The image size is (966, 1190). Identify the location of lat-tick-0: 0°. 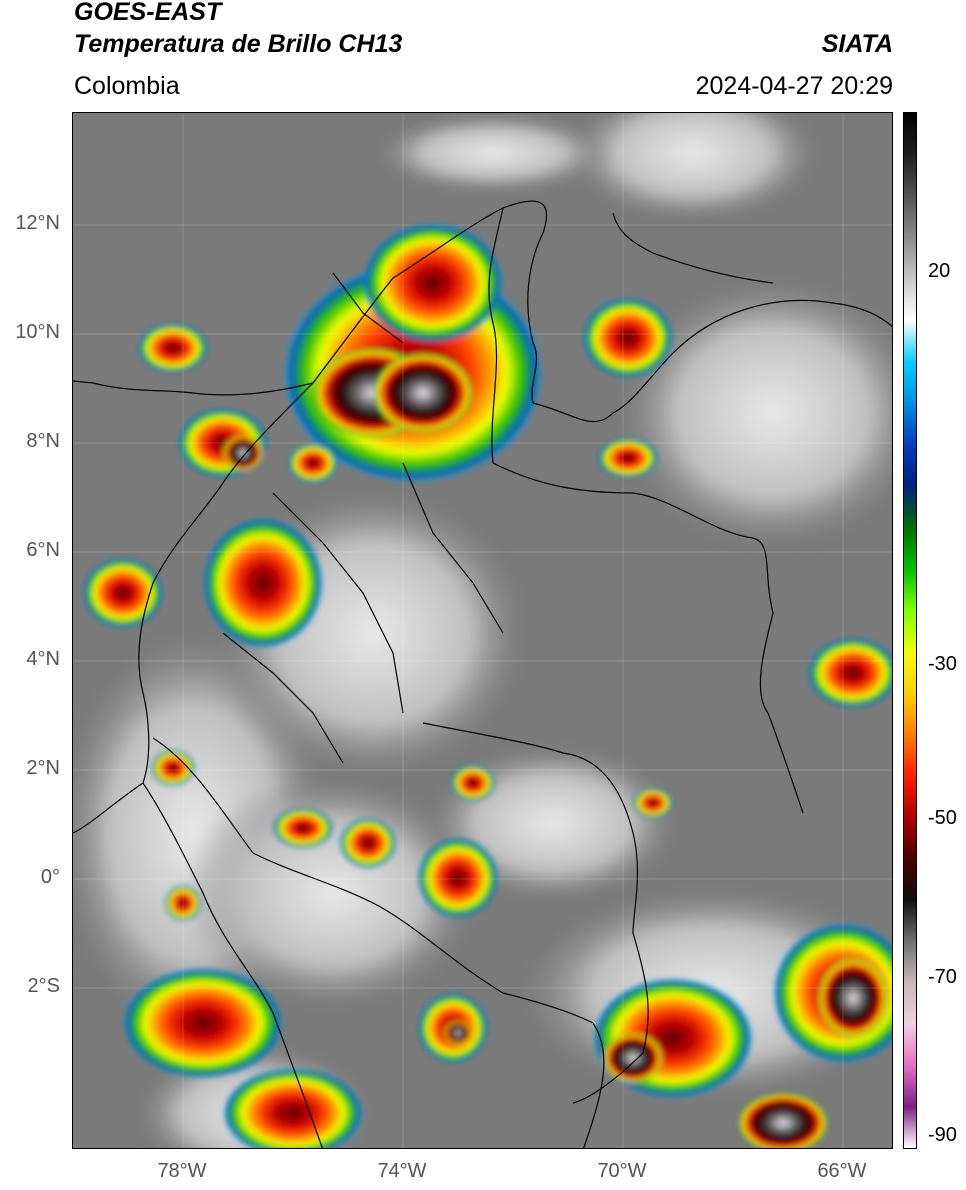
(50, 877).